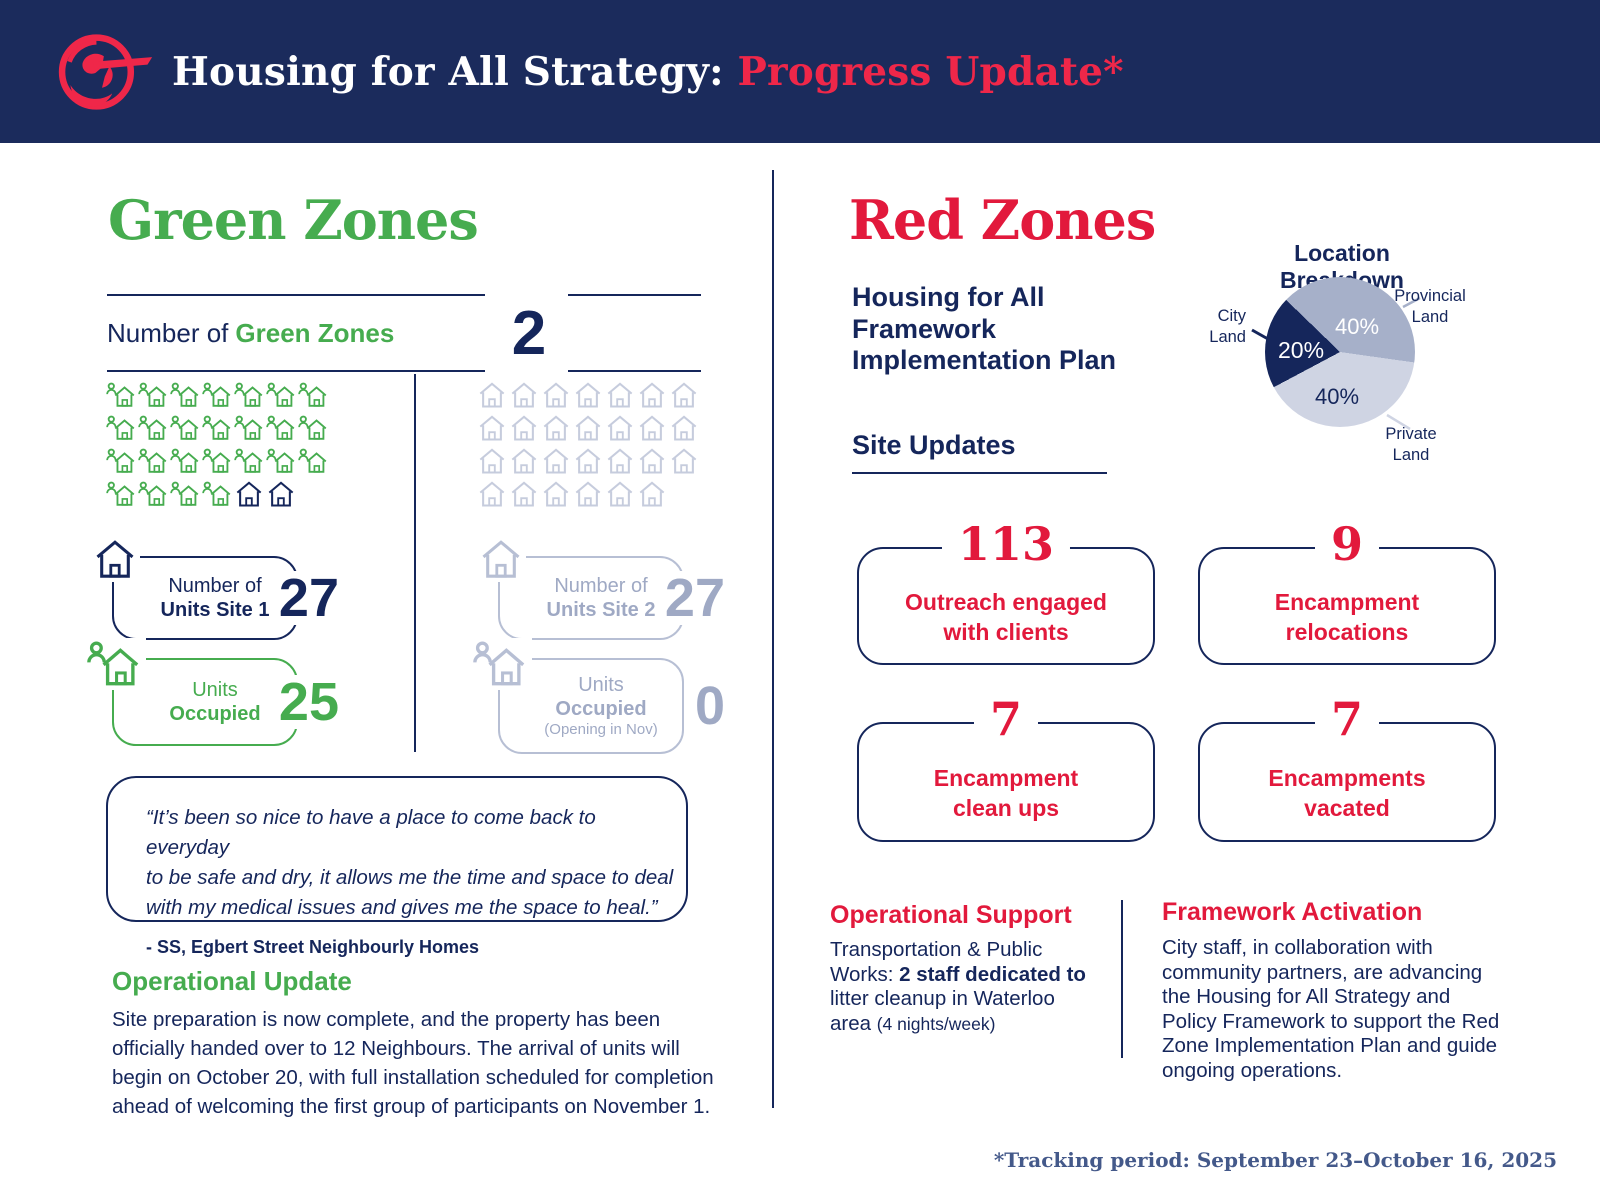  I want to click on site1-occupied-label1: Units, so click(215, 690).